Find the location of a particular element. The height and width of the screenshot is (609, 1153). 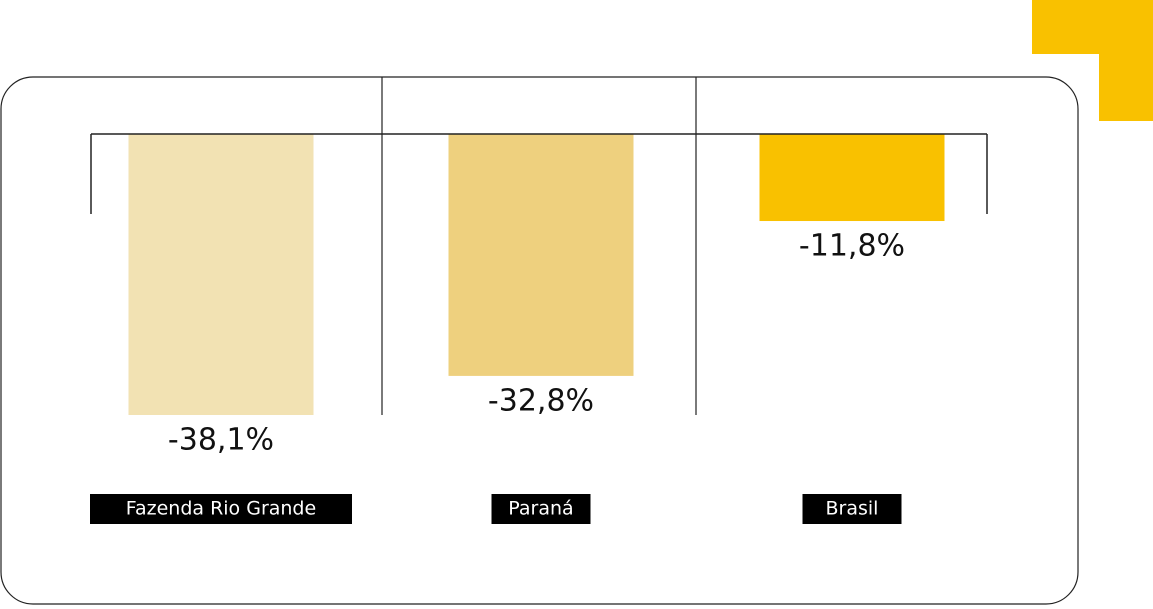

decoration is located at coordinates (1092, 60).